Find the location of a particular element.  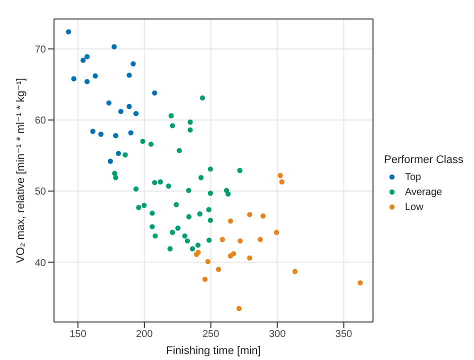

y-tick-label: 60 is located at coordinates (40, 121).